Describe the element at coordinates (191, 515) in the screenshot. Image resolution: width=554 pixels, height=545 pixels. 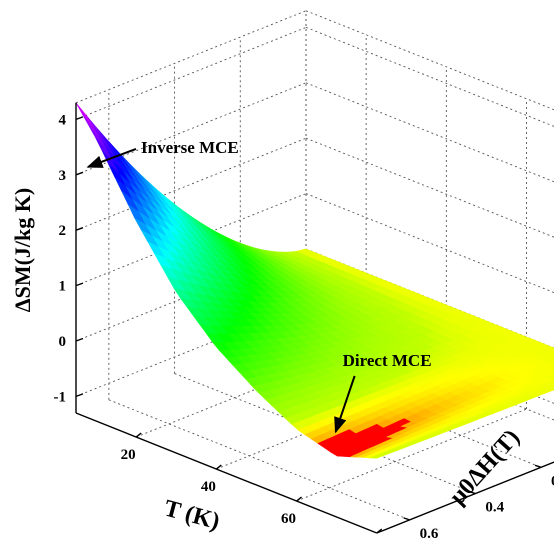
I see `x-axis-label: T (K)` at that location.